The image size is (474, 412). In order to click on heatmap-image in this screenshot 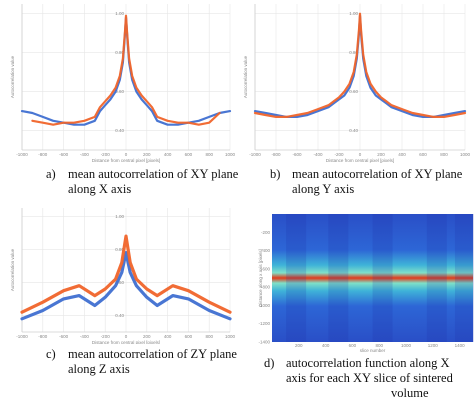, I will do `click(372, 278)`.